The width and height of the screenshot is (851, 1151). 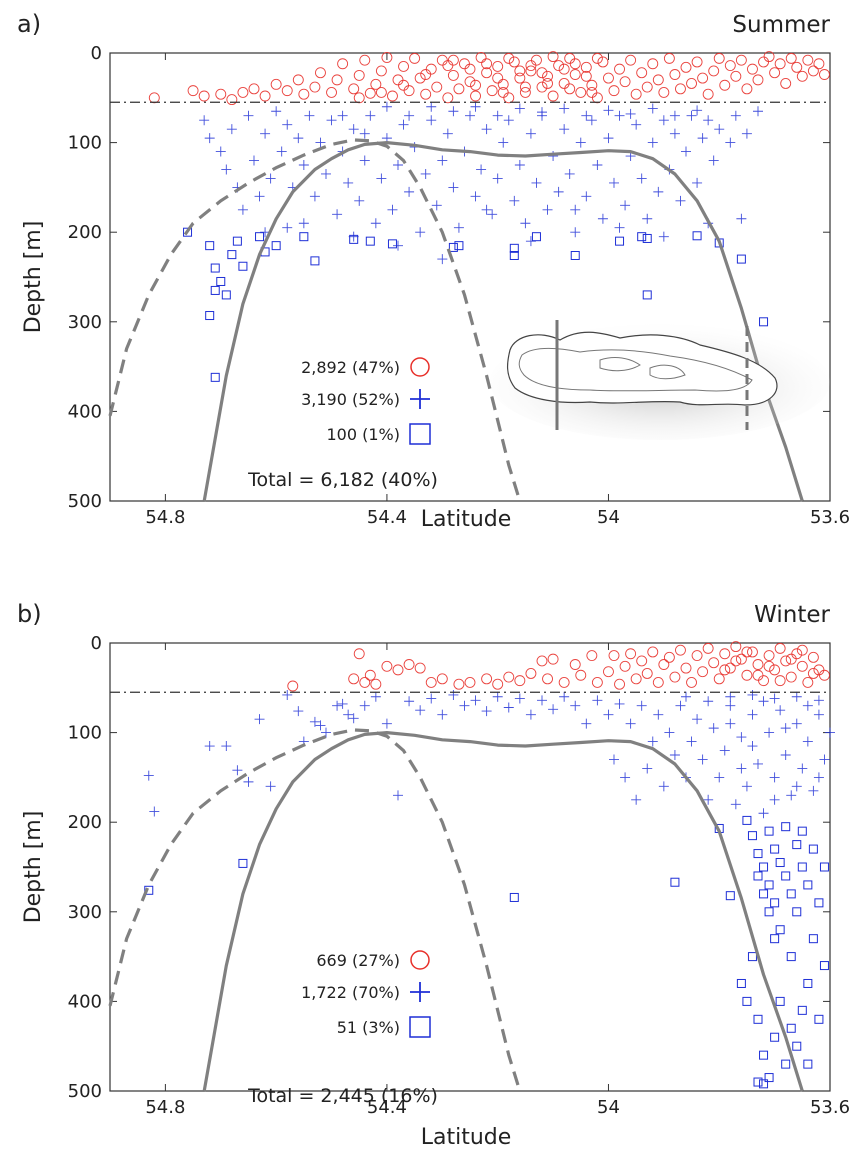 I want to click on season-title: Winter, so click(x=792, y=615).